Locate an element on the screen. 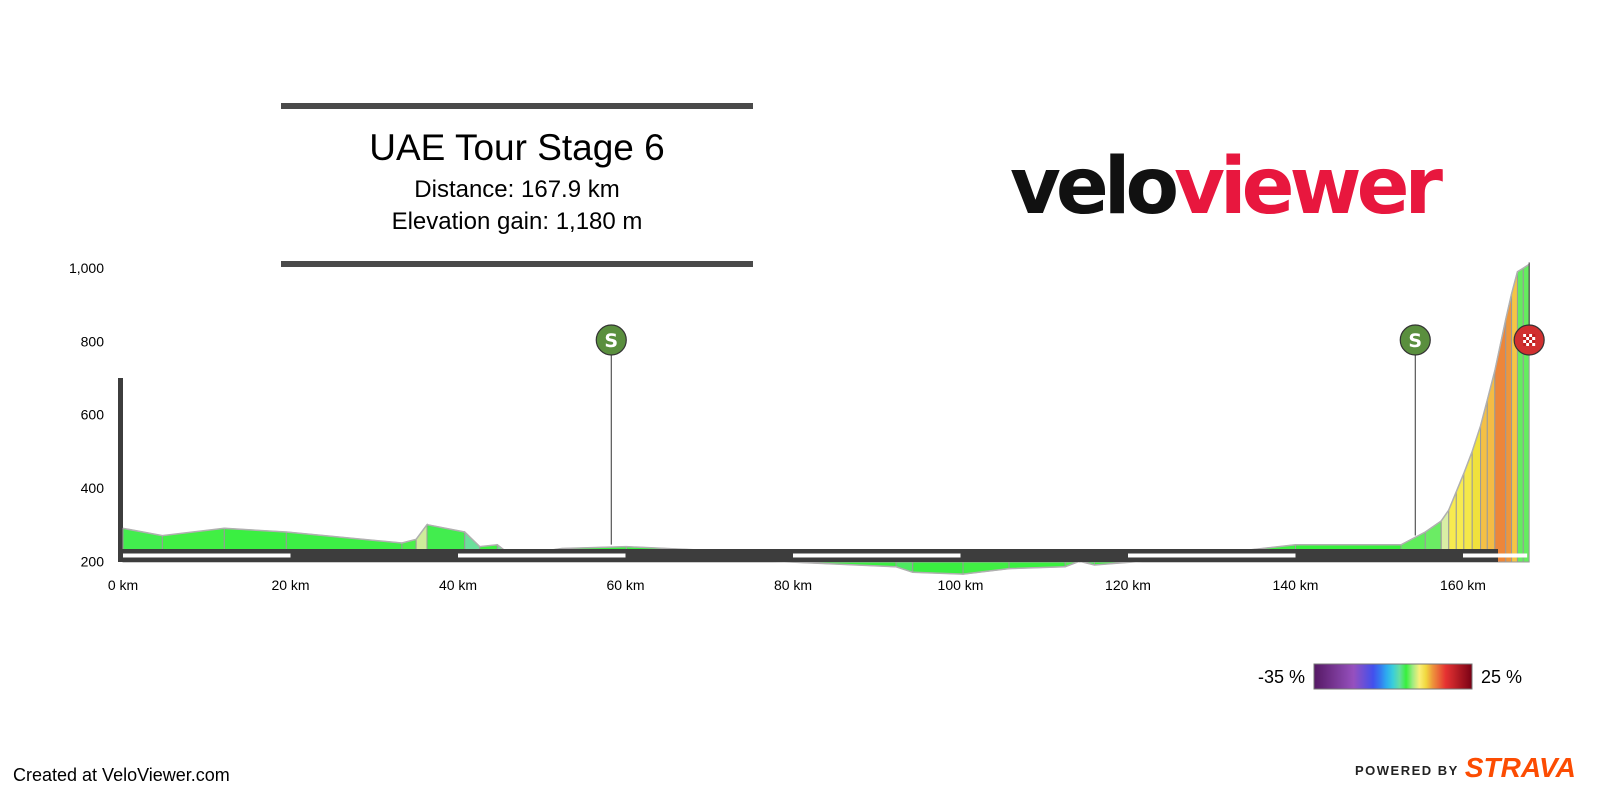  x-tick-label: 20 km is located at coordinates (290, 585).